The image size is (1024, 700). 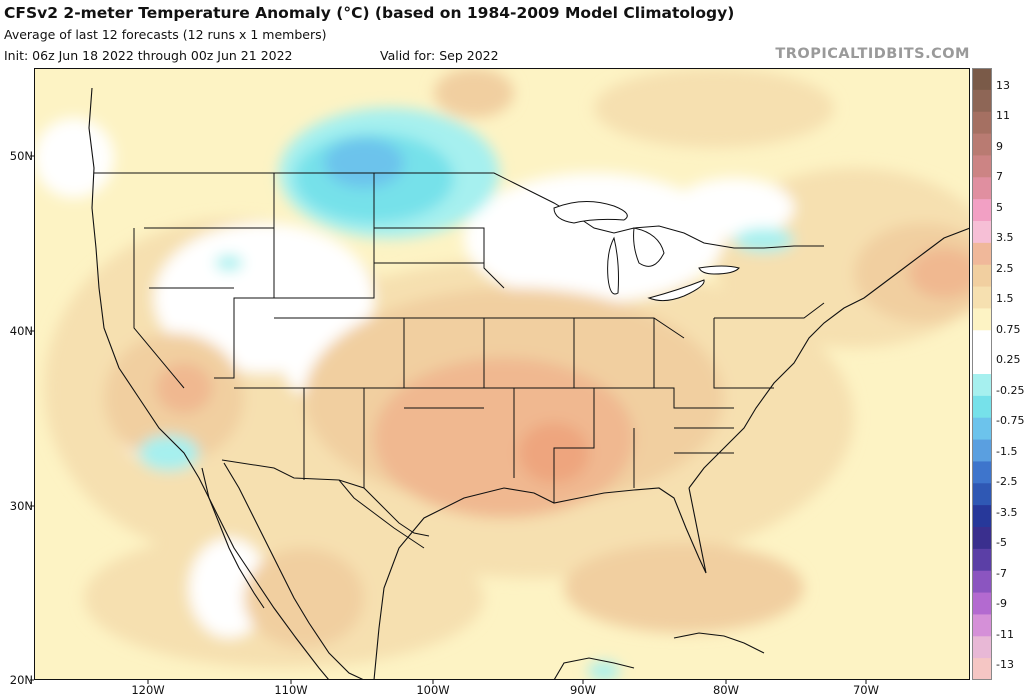 I want to click on lon-label: 80W, so click(x=725, y=690).